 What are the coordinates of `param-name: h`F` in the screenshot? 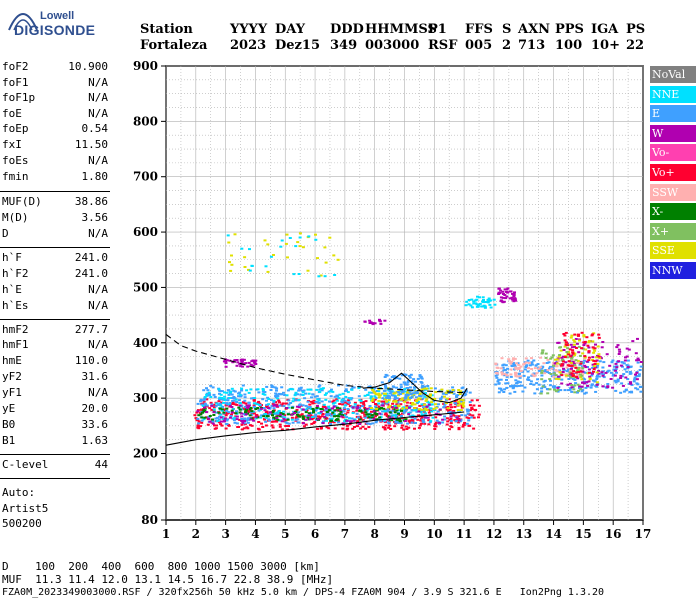 It's located at (12, 257).